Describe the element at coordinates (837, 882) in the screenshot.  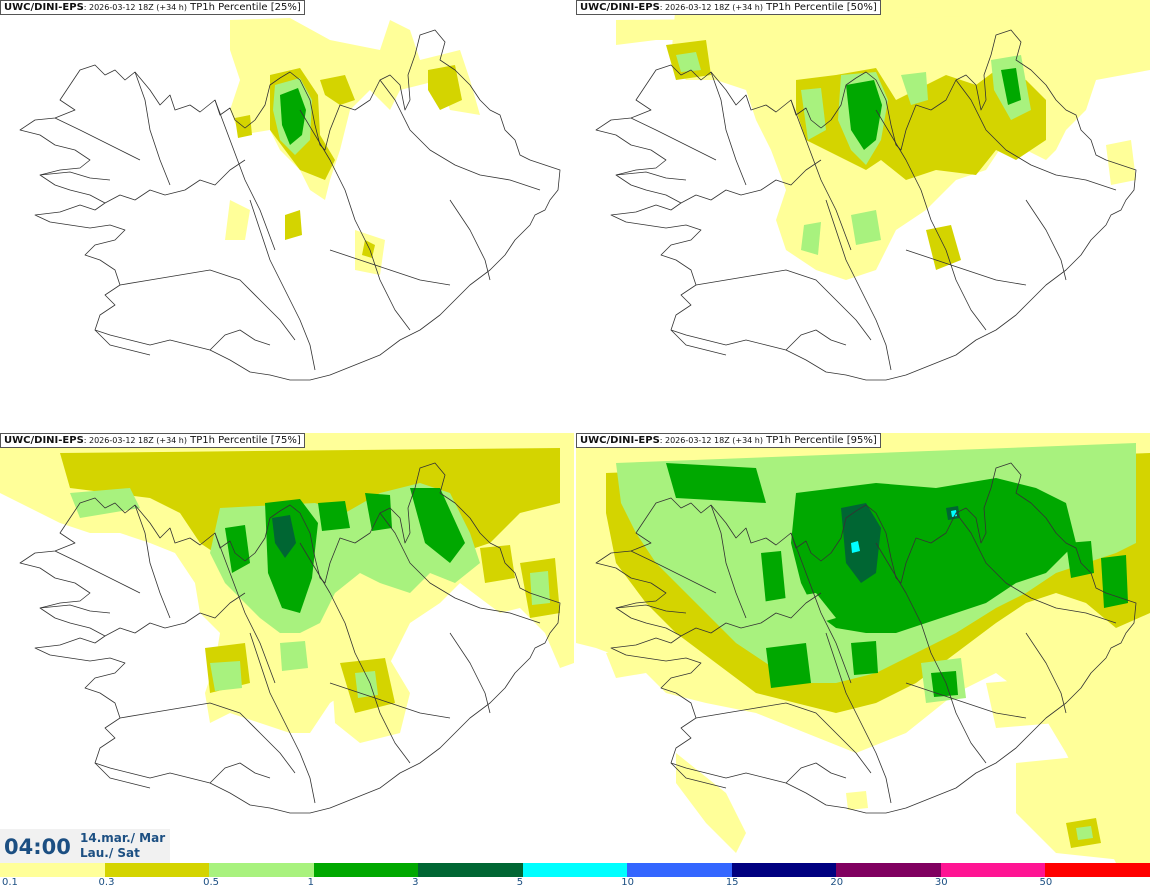
I see `colorbar-label: 20` at that location.